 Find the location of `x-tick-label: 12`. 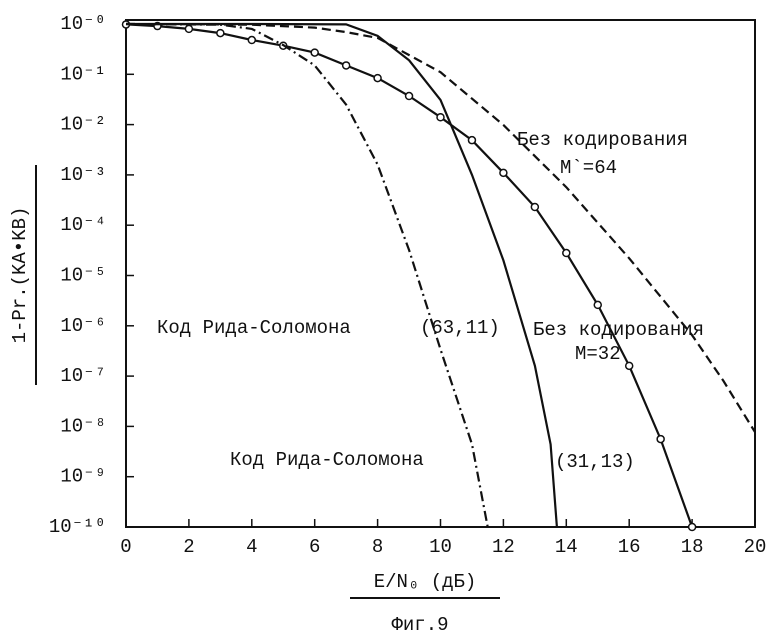

x-tick-label: 12 is located at coordinates (503, 547).